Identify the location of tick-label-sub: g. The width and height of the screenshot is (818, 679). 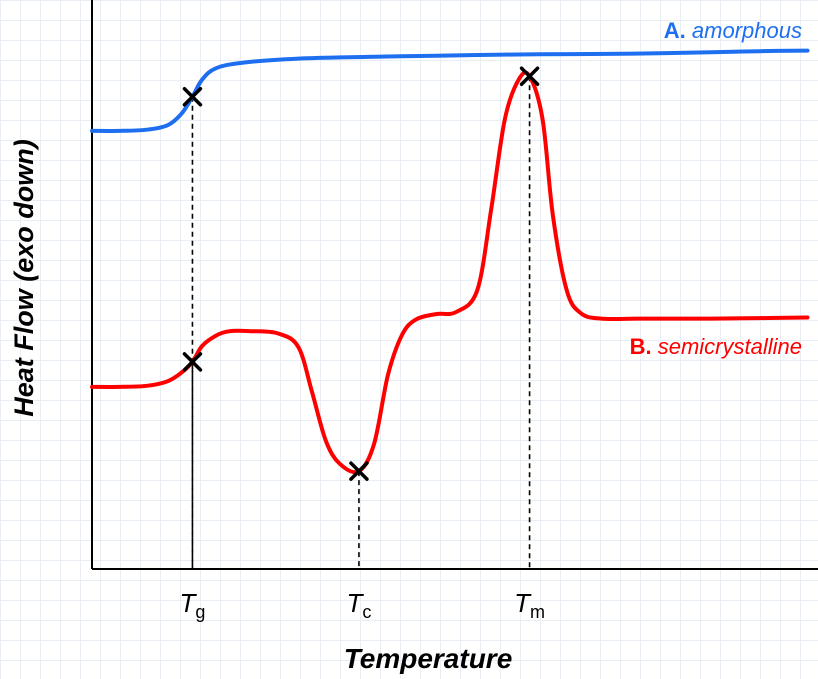
(200, 612).